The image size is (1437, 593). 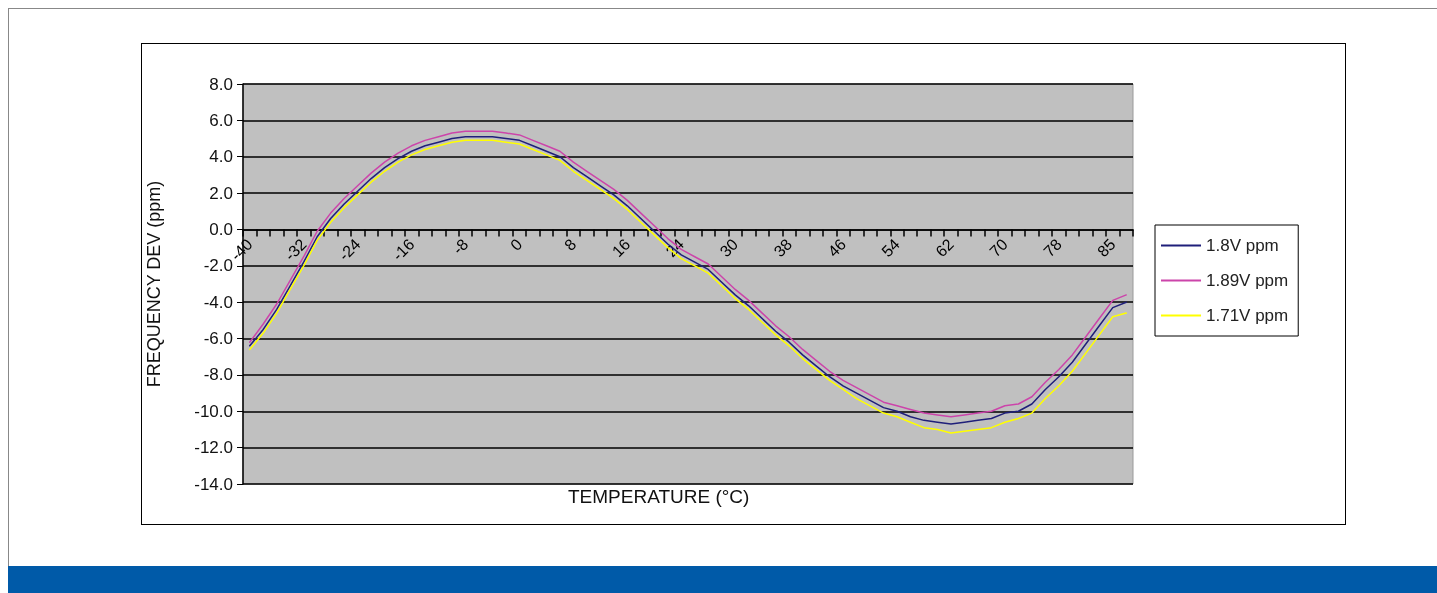 I want to click on x-tick-label: 54, so click(x=891, y=248).